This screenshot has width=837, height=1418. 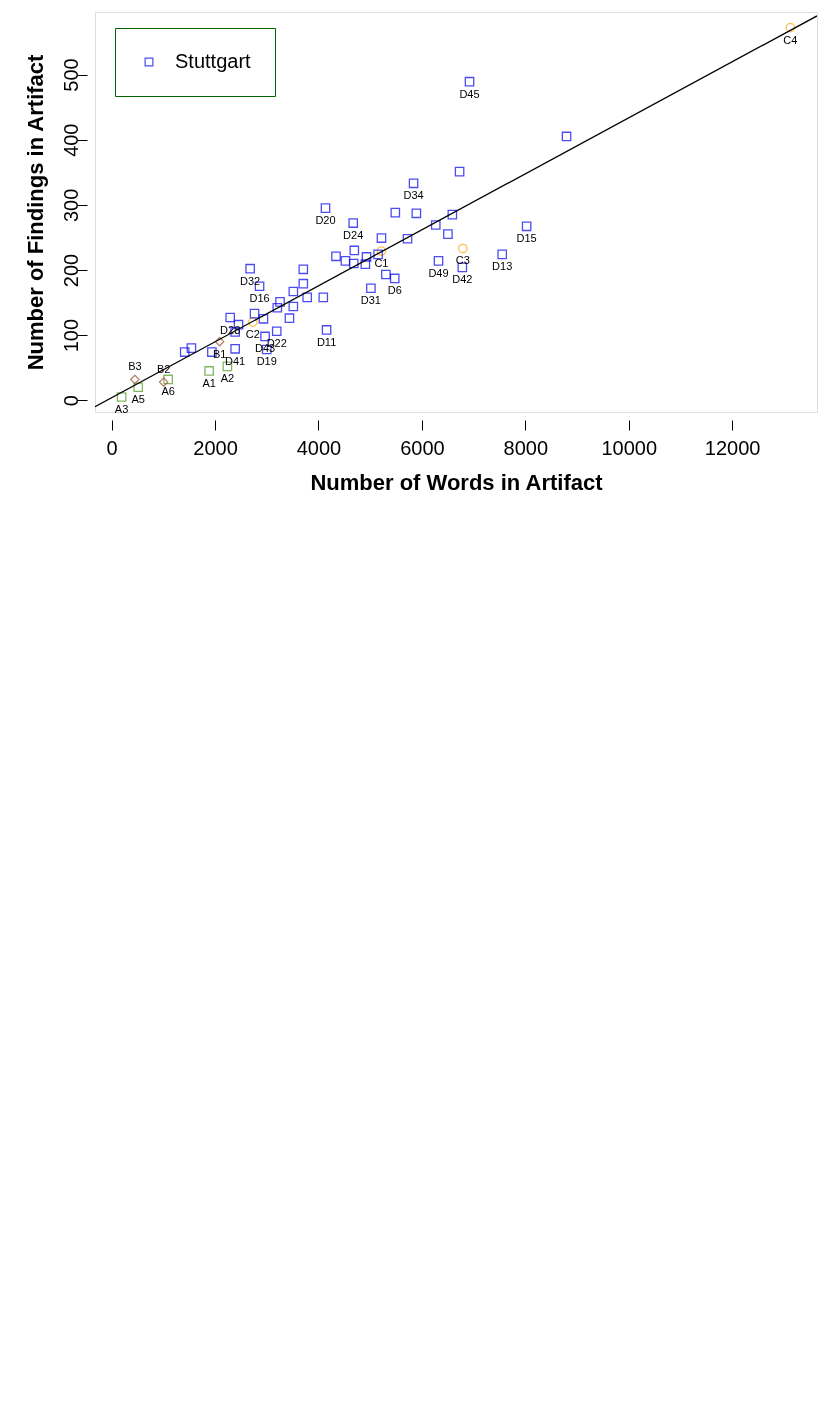 What do you see at coordinates (381, 263) in the screenshot?
I see `annotation: C1` at bounding box center [381, 263].